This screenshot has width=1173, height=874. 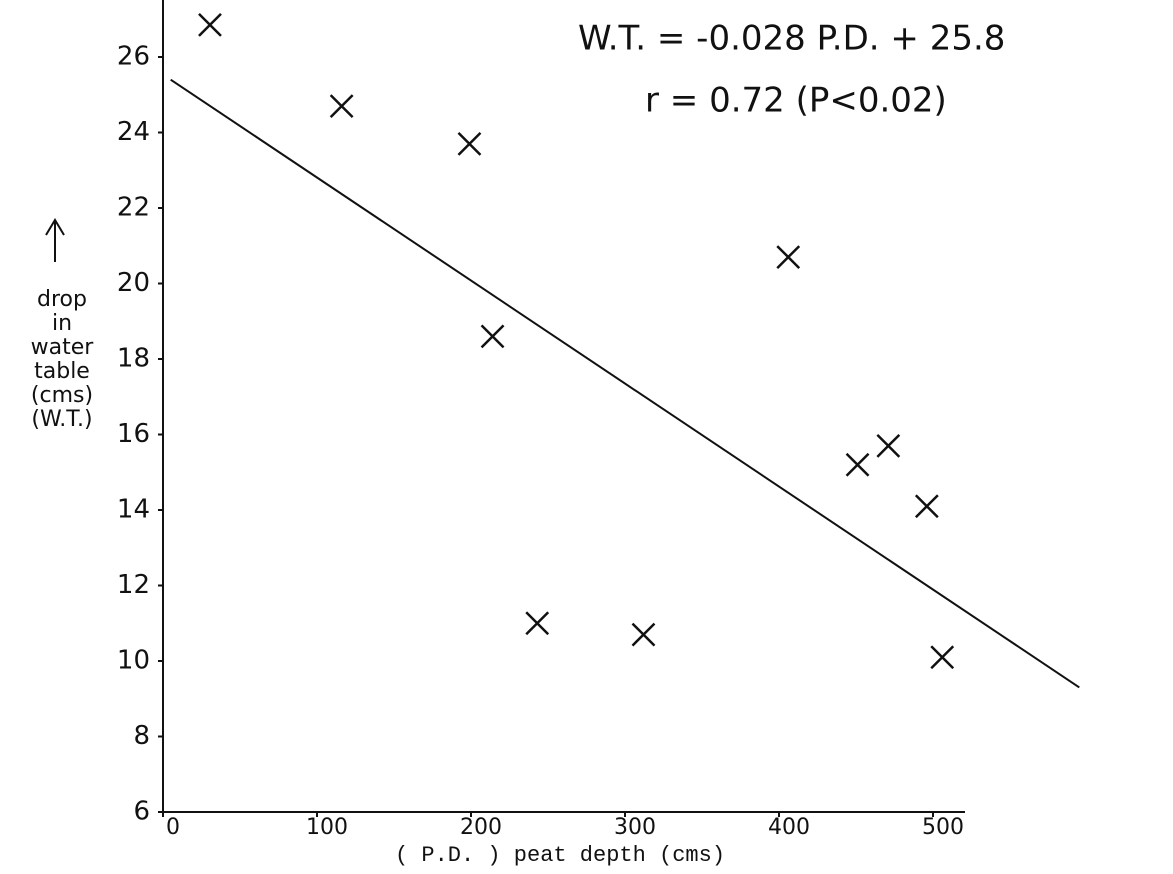 I want to click on y-axis-label: table, so click(x=62, y=371).